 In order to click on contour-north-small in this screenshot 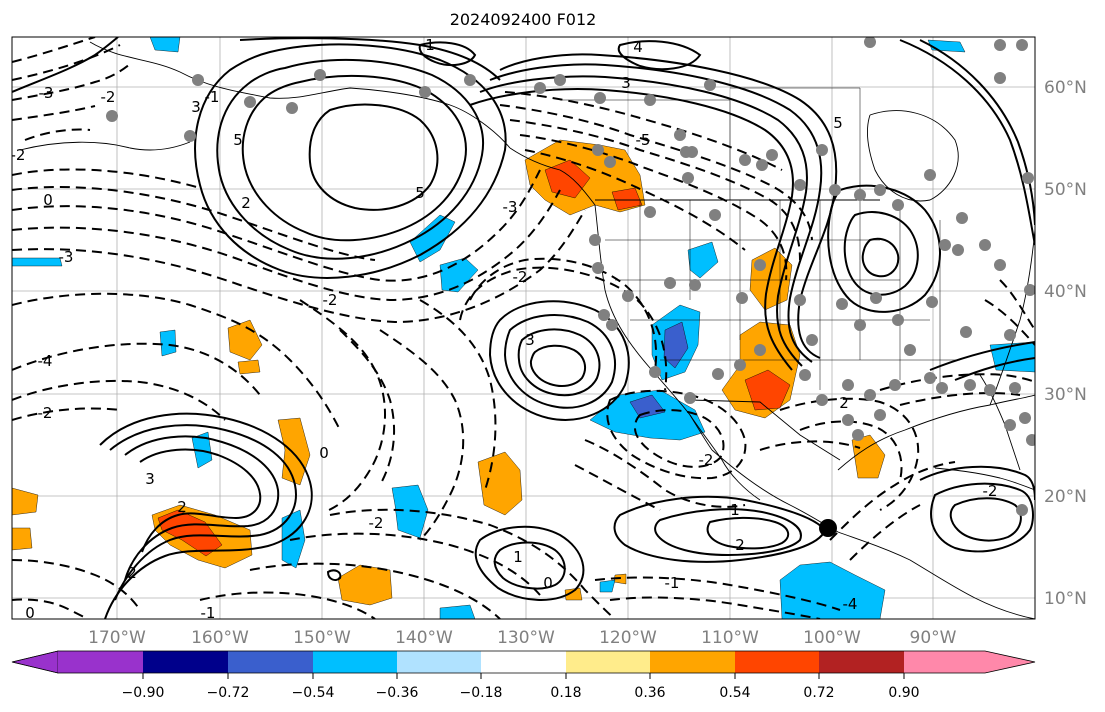, I will do `click(447, 54)`.